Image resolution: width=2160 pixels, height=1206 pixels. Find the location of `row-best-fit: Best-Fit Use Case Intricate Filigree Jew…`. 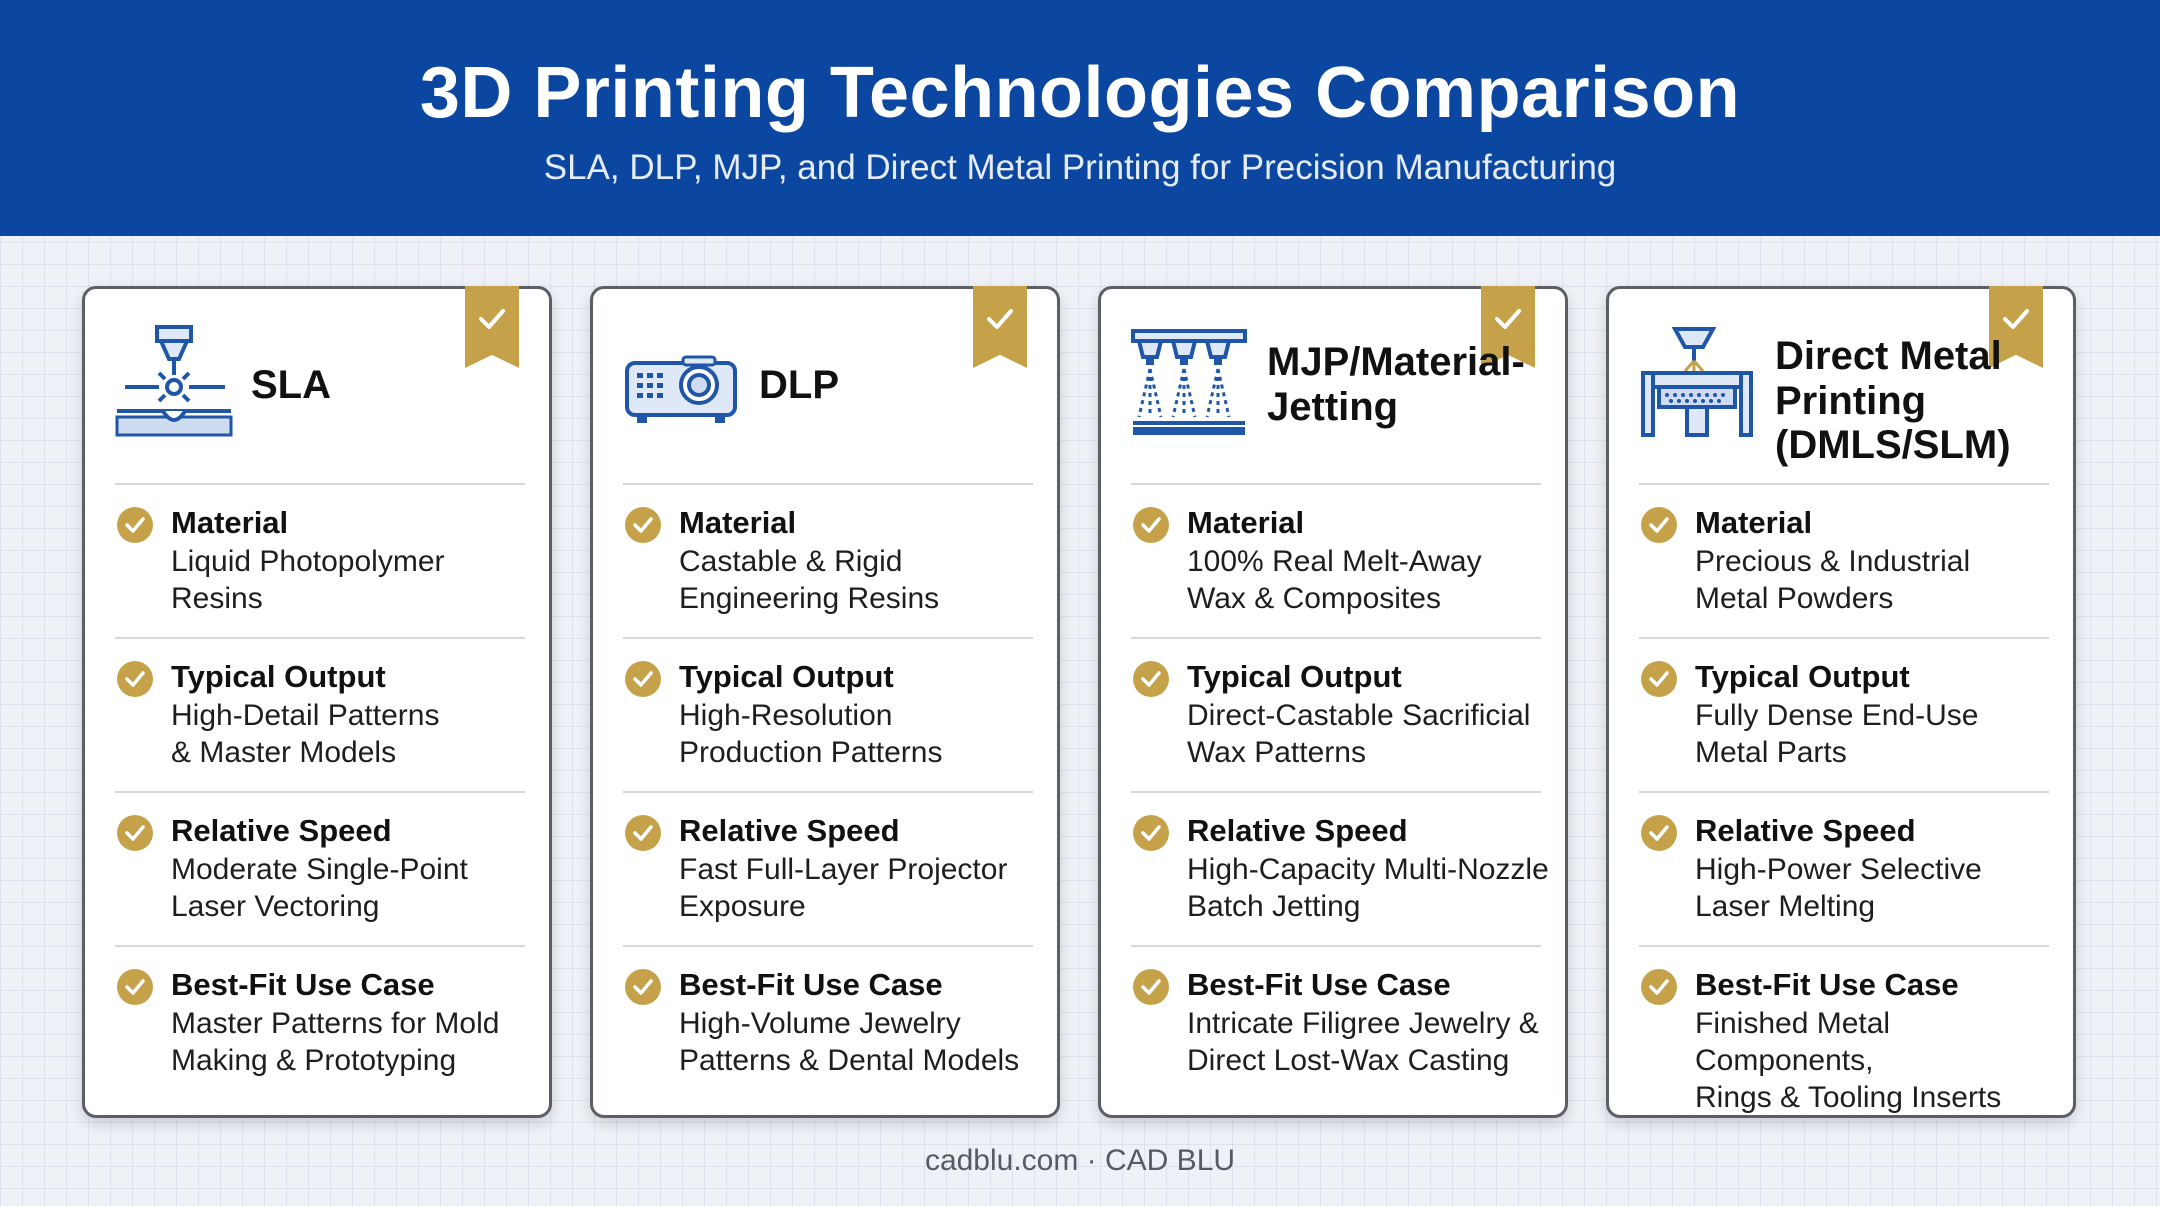

row-best-fit: Best-Fit Use Case Intricate Filigree Jew… is located at coordinates (1341, 1013).